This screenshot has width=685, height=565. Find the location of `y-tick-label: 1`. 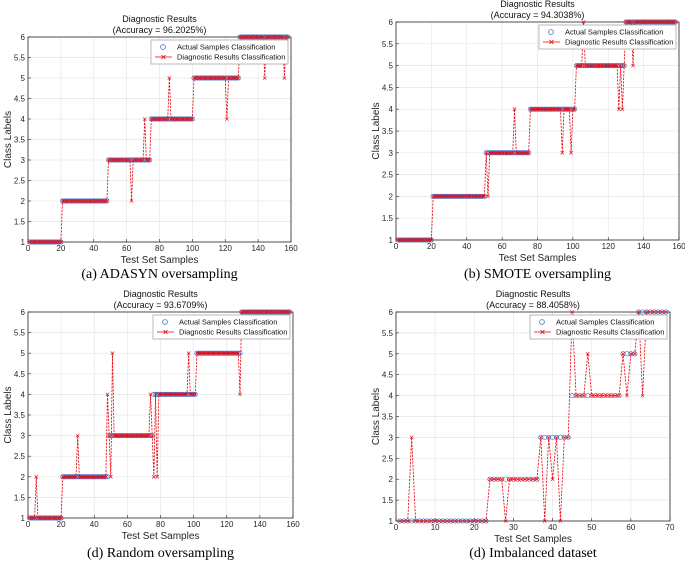

y-tick-label: 1 is located at coordinates (391, 521).